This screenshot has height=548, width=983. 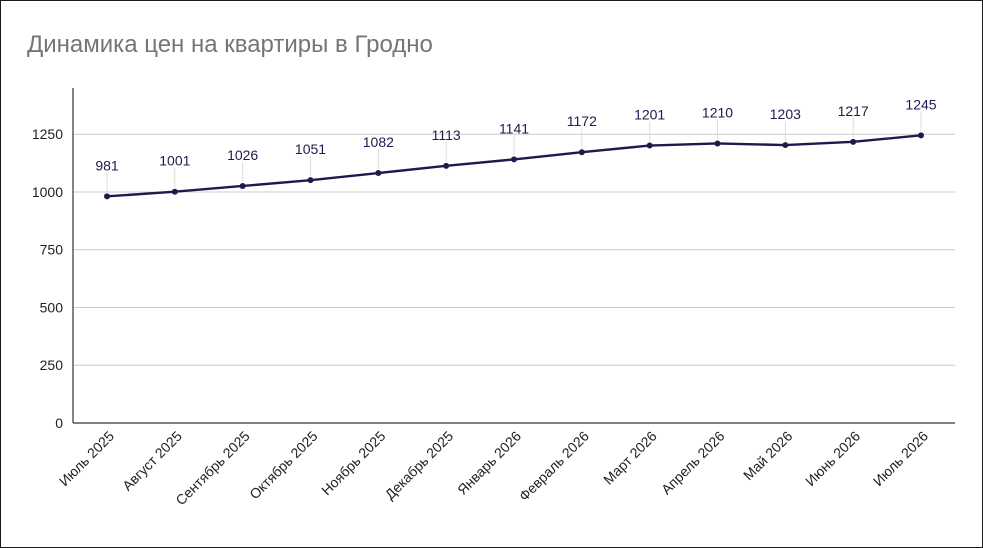 What do you see at coordinates (514, 128) in the screenshot?
I see `data-label: 1141` at bounding box center [514, 128].